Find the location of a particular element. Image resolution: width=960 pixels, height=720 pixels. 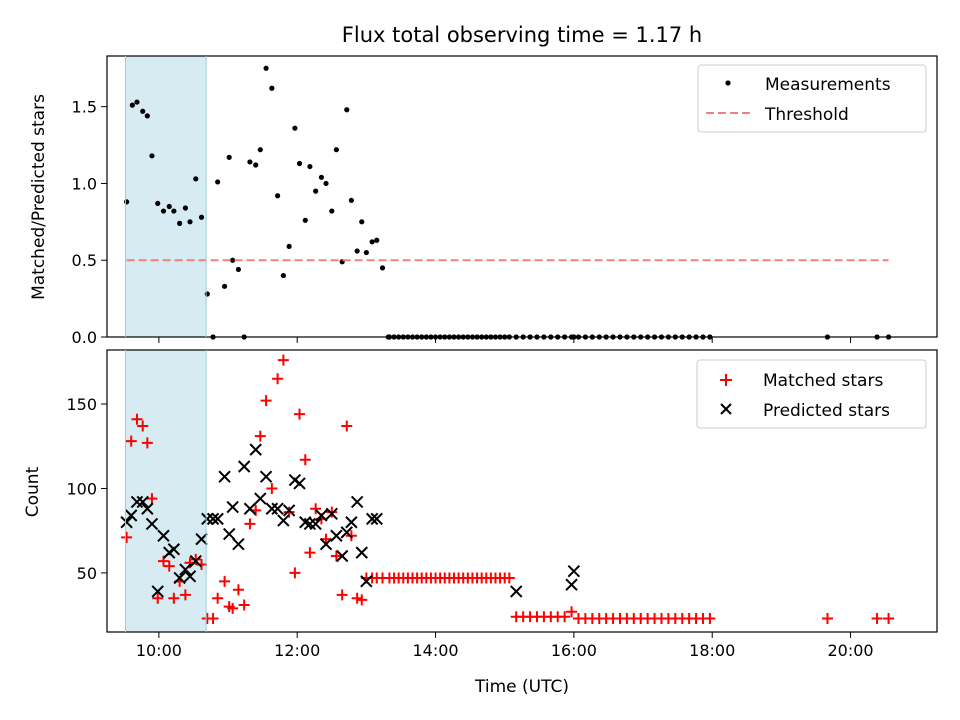

count-highlight-span is located at coordinates (166, 491).